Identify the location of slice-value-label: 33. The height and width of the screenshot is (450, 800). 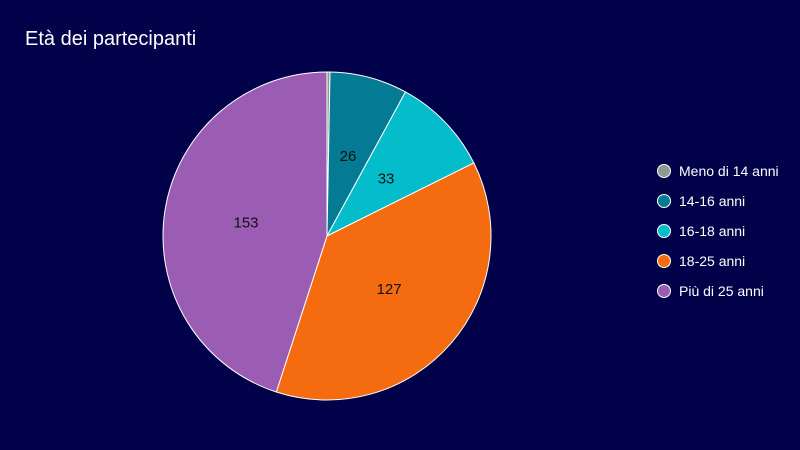
(386, 179).